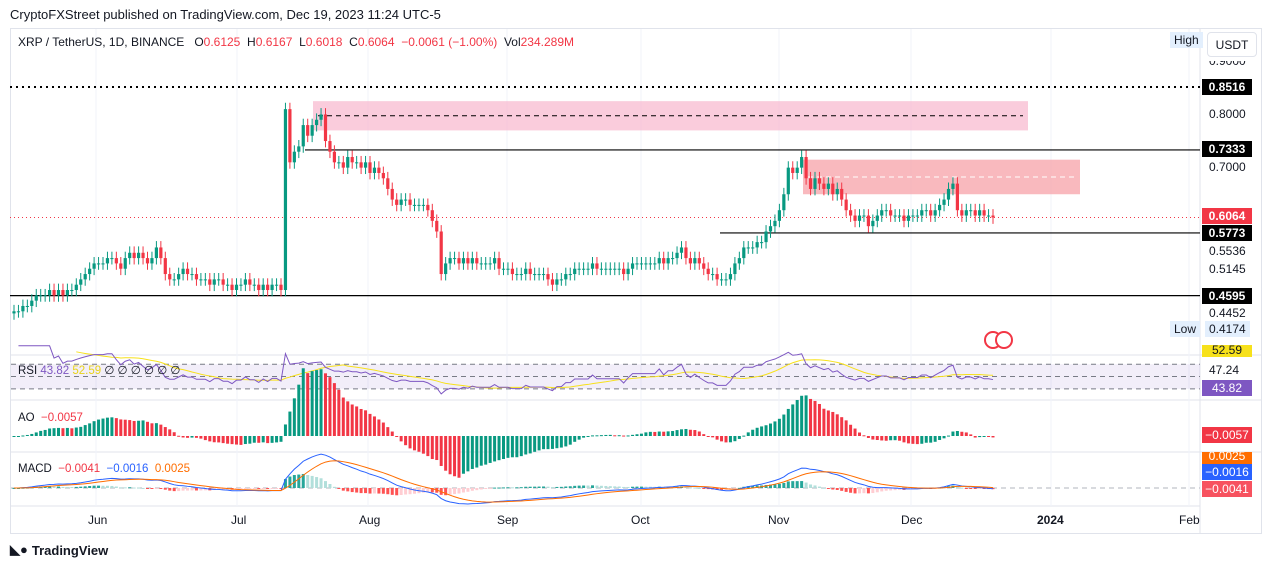 The width and height of the screenshot is (1273, 568). What do you see at coordinates (59, 550) in the screenshot?
I see `tradingview-logo: ◣● TradingView` at bounding box center [59, 550].